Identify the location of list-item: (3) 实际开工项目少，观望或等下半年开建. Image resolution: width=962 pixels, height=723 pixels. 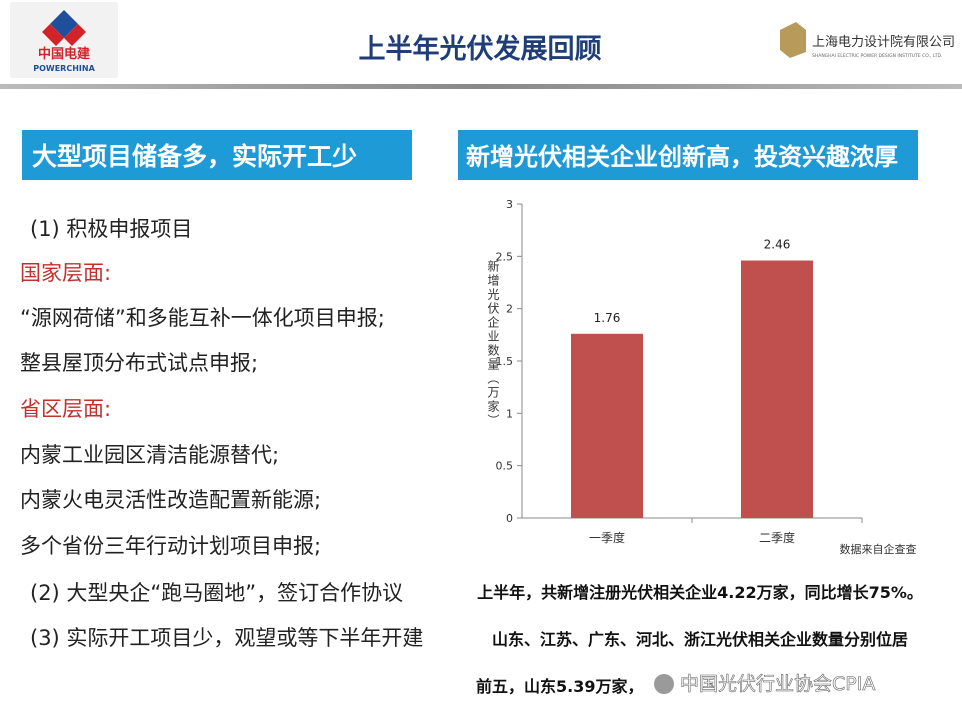
(226, 638).